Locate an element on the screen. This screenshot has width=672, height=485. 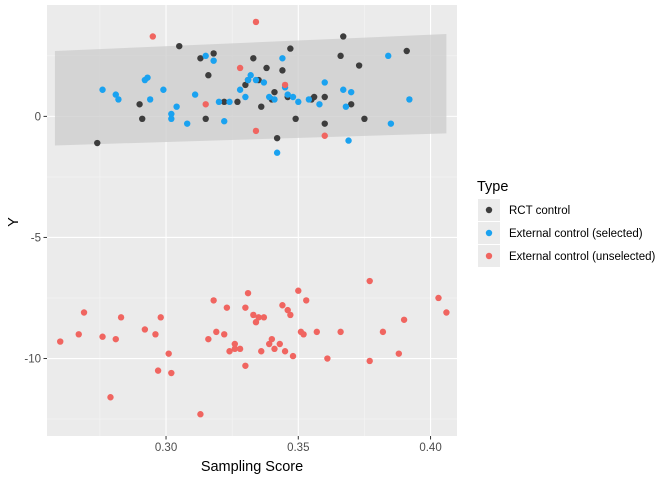
y-tick-label: -5 is located at coordinates (36, 238).